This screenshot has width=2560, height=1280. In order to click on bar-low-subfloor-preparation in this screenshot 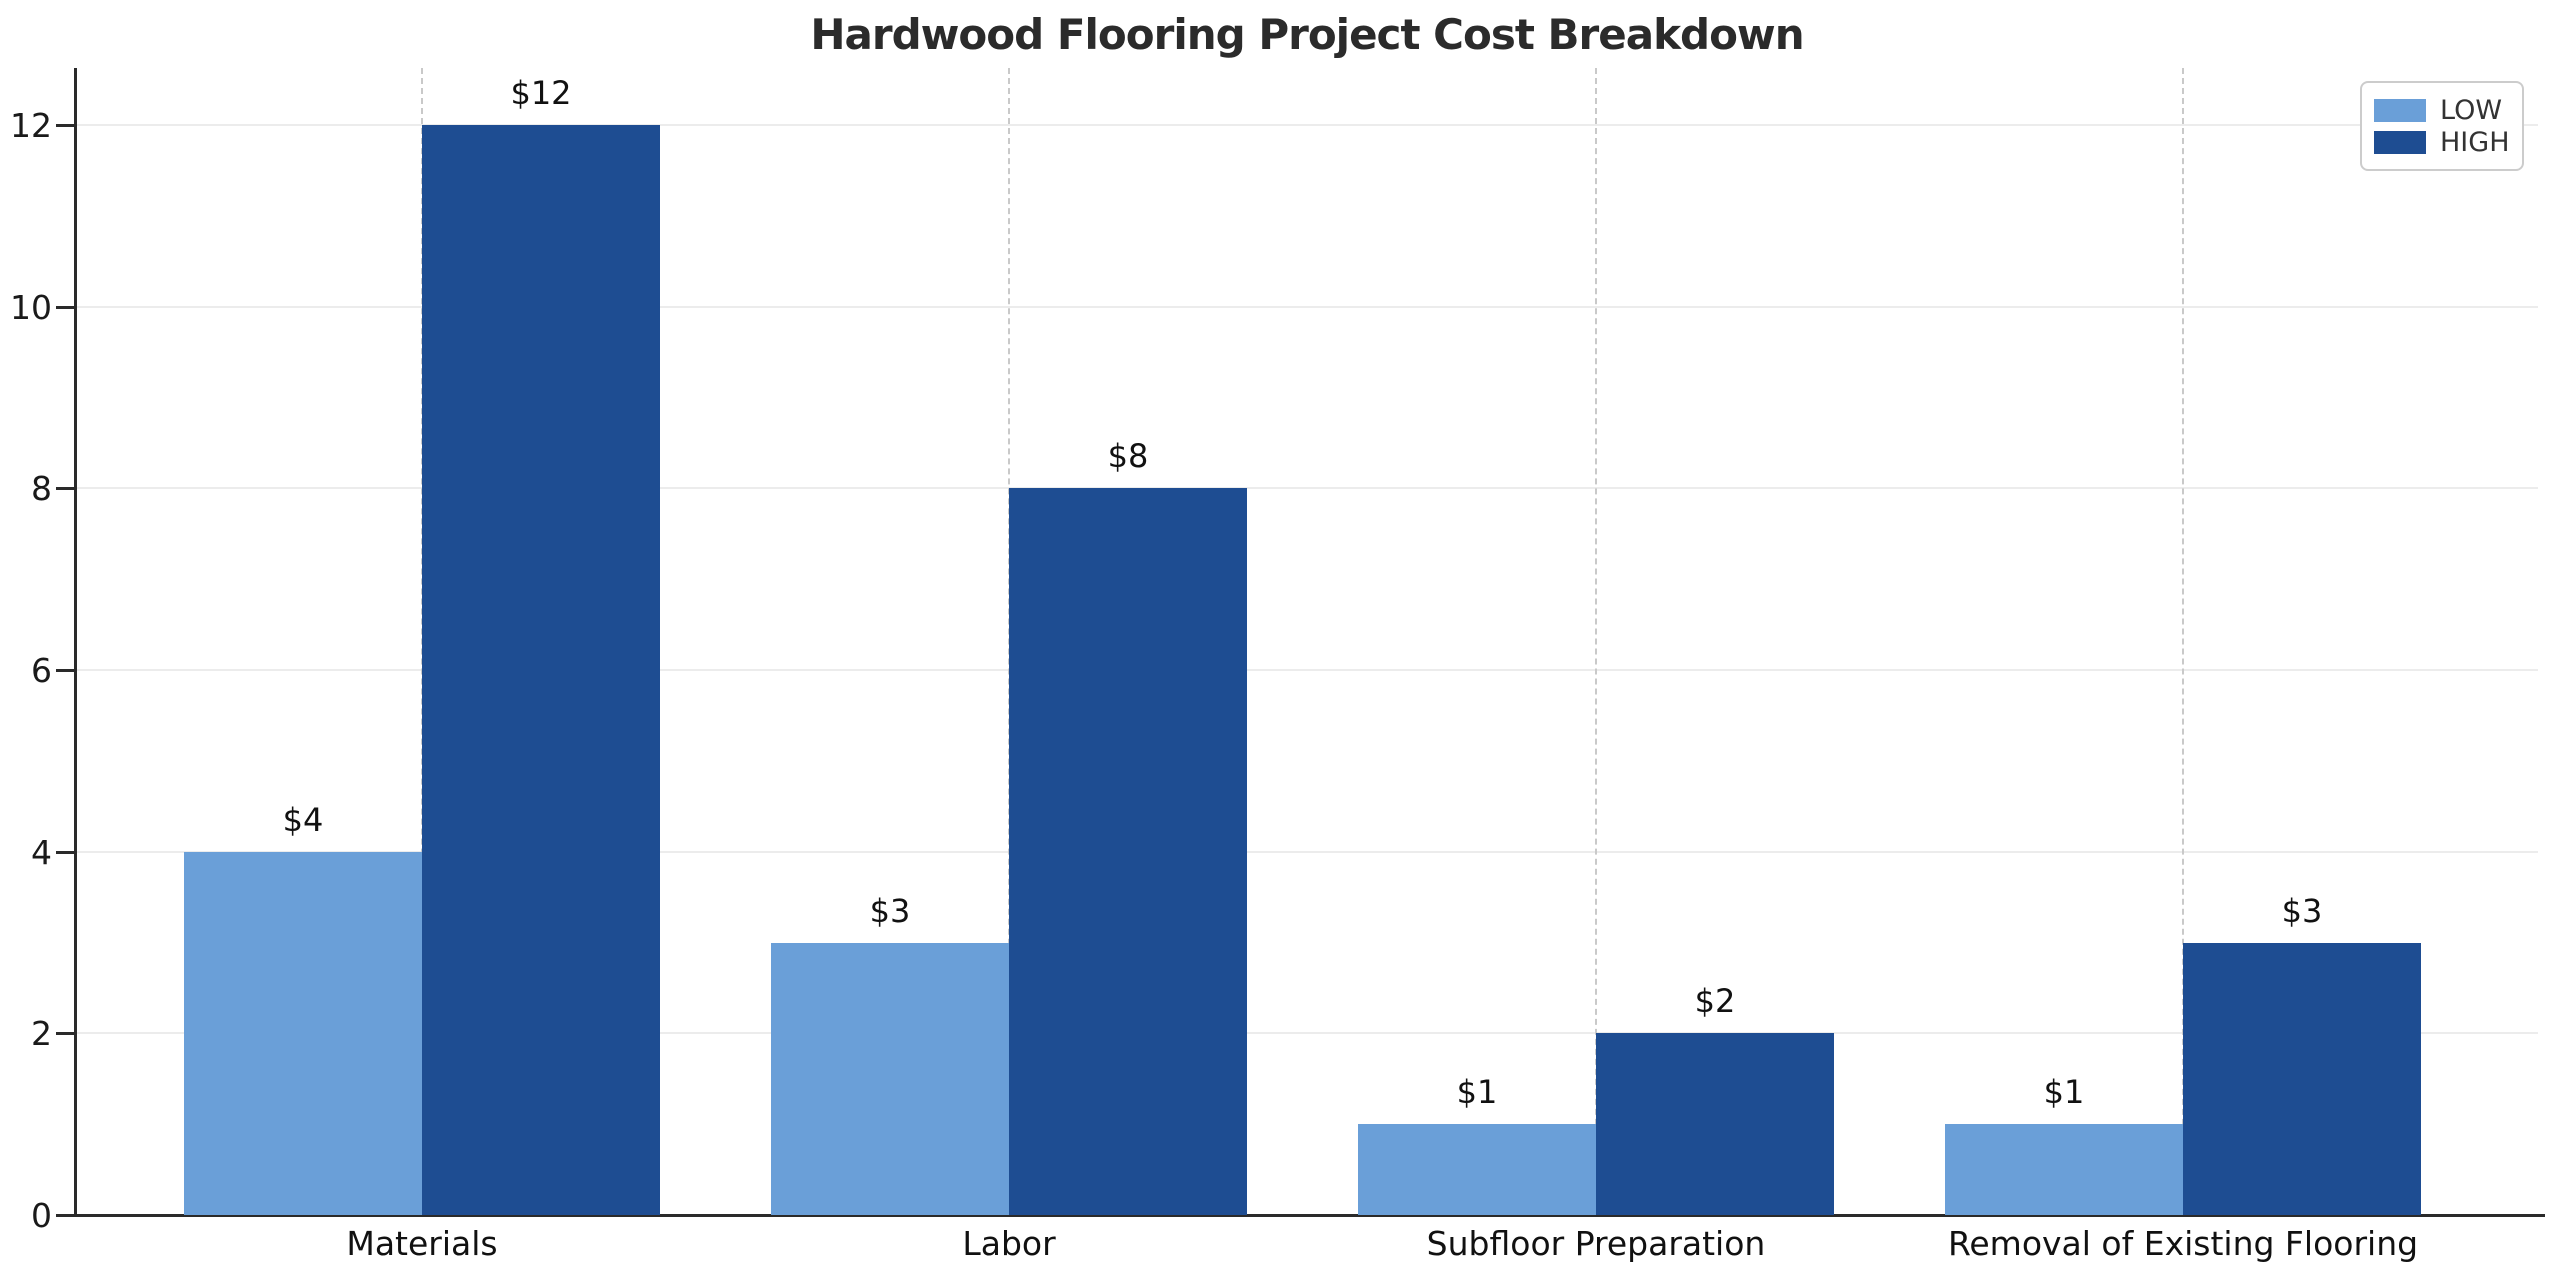, I will do `click(1477, 1169)`.